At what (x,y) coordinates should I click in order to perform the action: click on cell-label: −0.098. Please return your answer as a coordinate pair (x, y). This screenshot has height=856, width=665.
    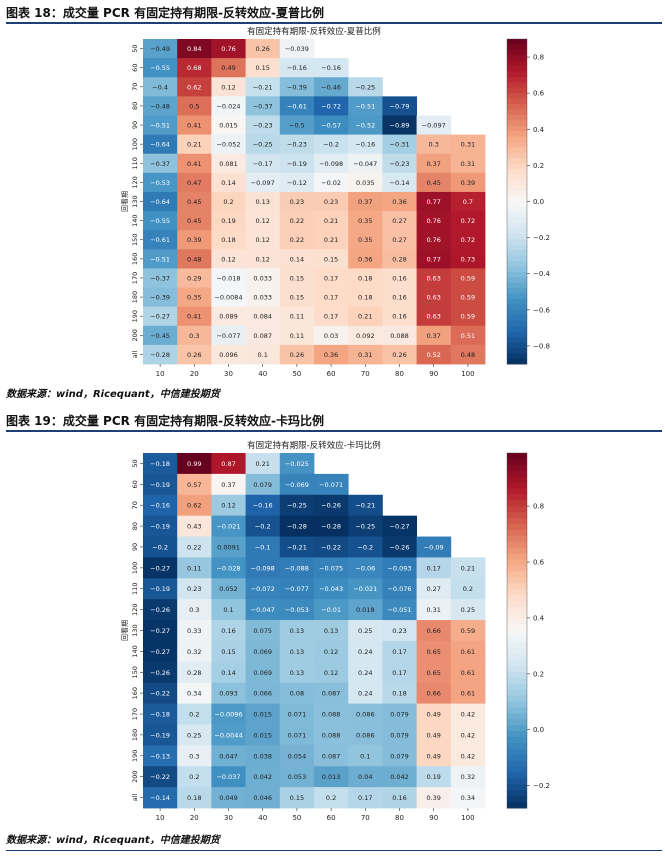
    Looking at the image, I should click on (263, 568).